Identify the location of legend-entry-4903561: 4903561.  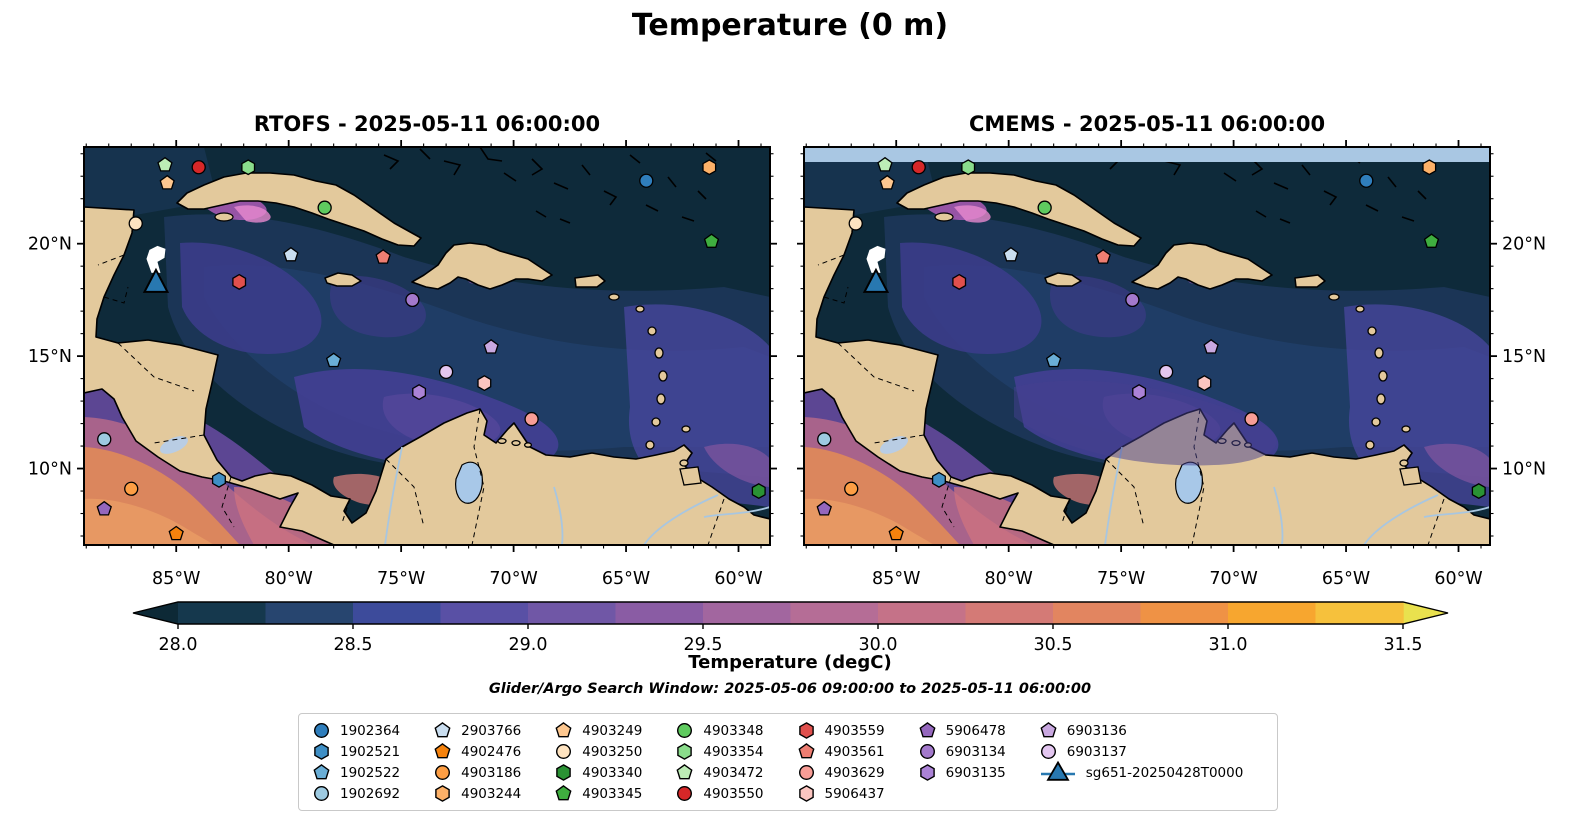
(841, 751).